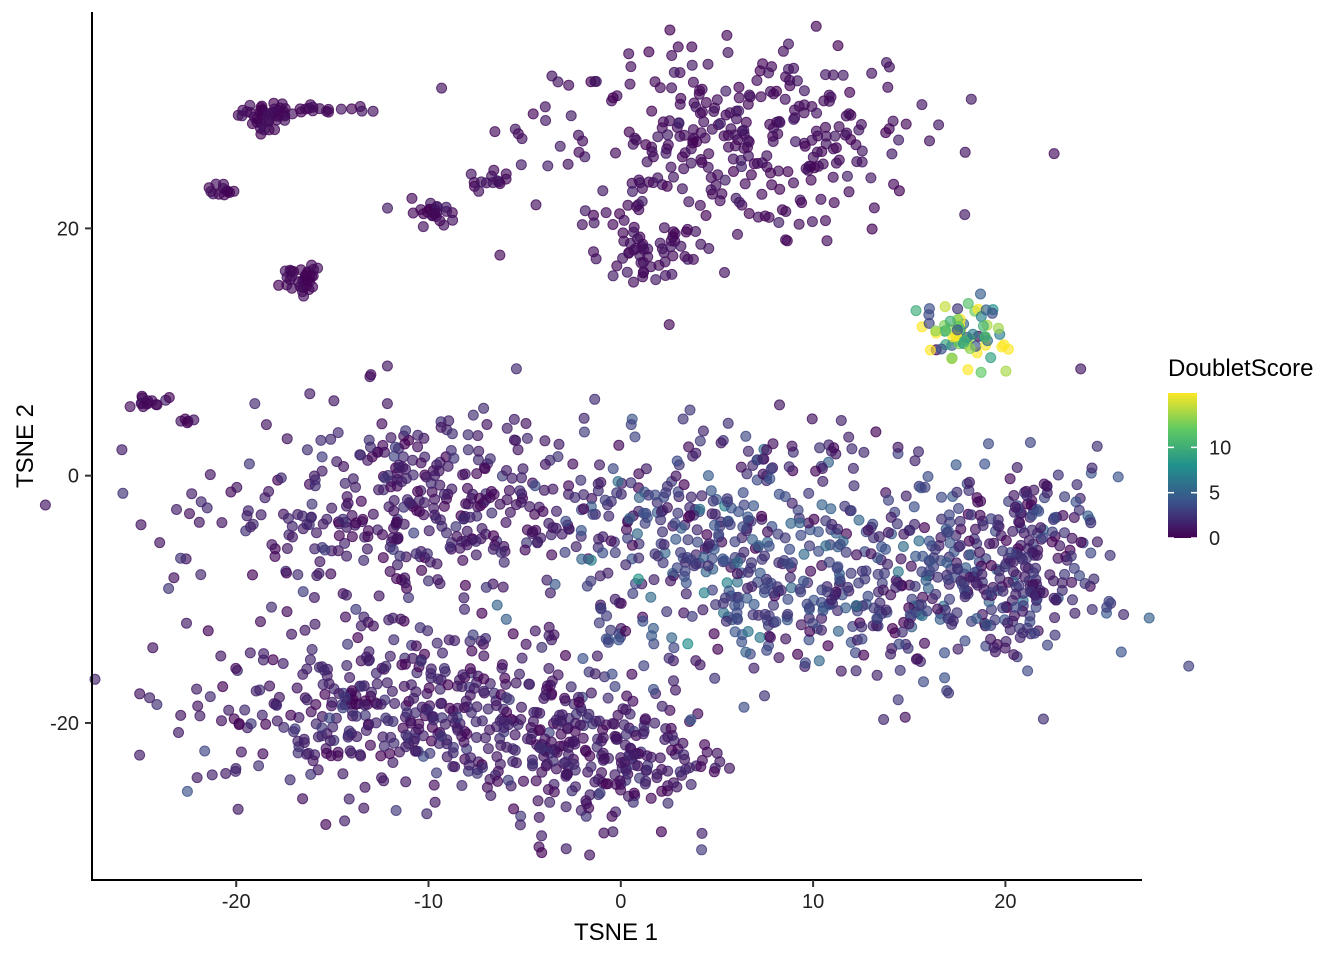  I want to click on legend-tick-label: 5, so click(1214, 494).